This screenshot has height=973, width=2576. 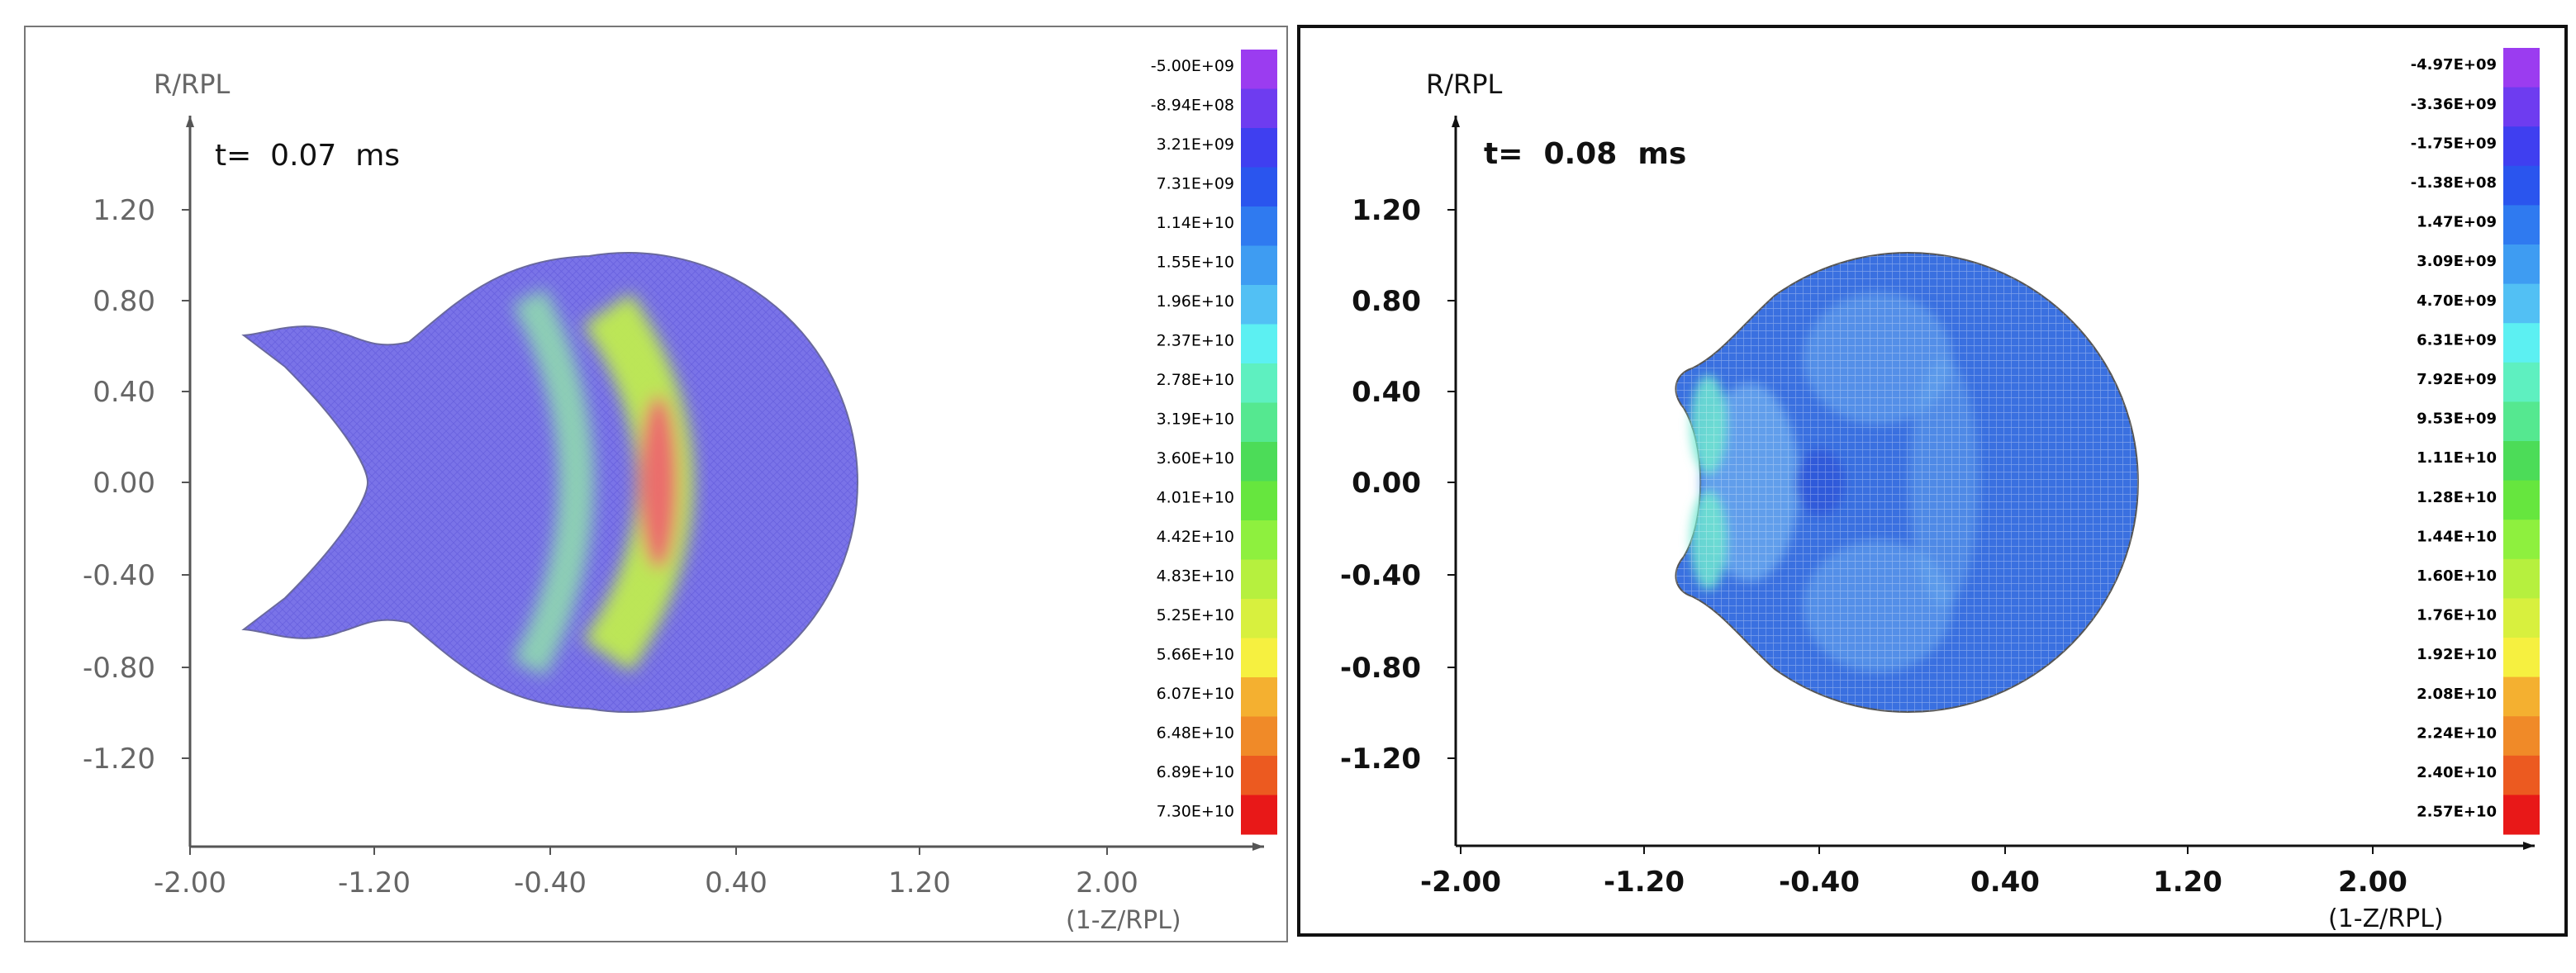 I want to click on peak-zone, so click(x=658, y=482).